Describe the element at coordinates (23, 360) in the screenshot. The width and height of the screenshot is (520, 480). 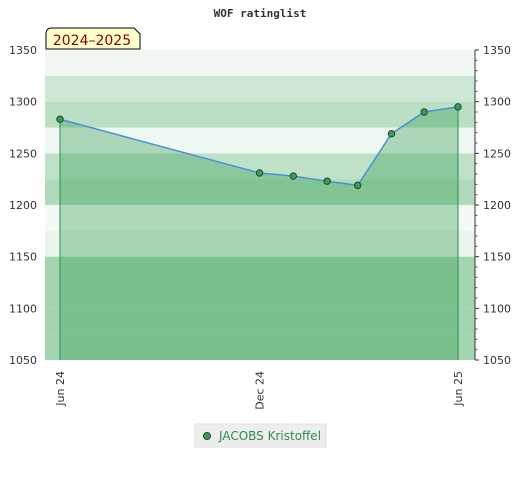
I see `y-tick-label-left: 1050` at that location.